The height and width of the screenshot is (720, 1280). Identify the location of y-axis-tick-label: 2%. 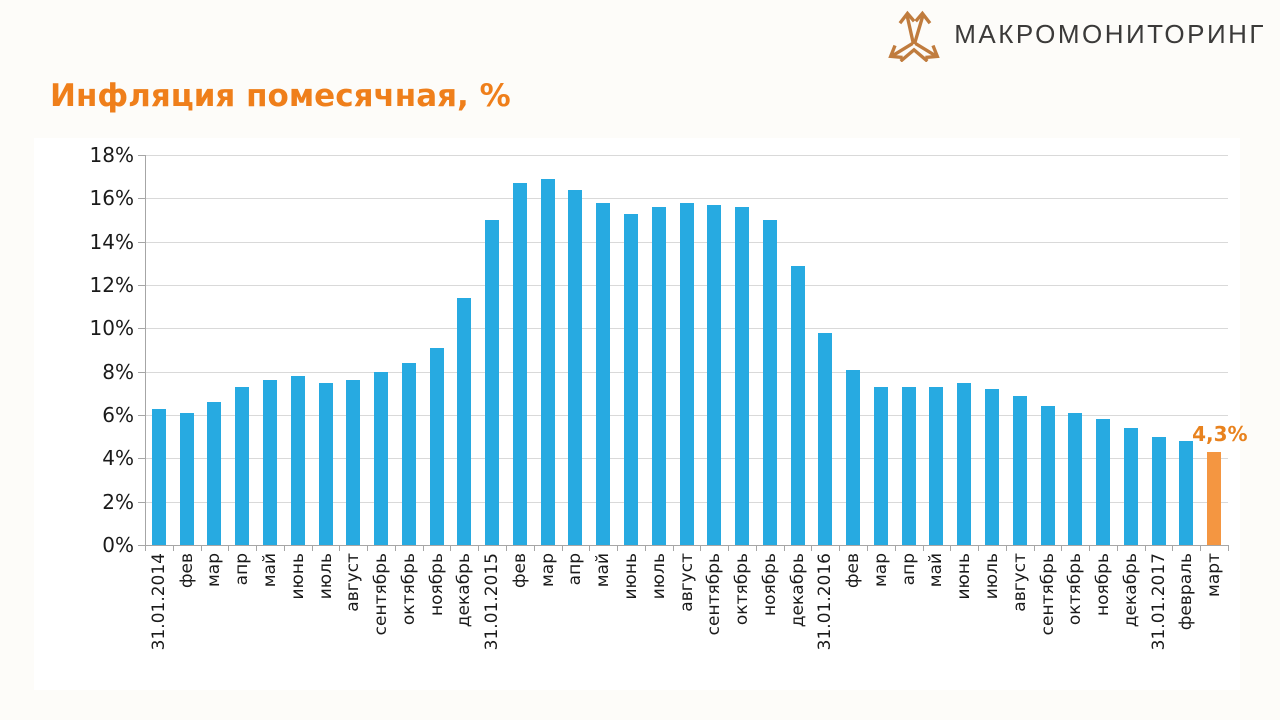
(118, 501).